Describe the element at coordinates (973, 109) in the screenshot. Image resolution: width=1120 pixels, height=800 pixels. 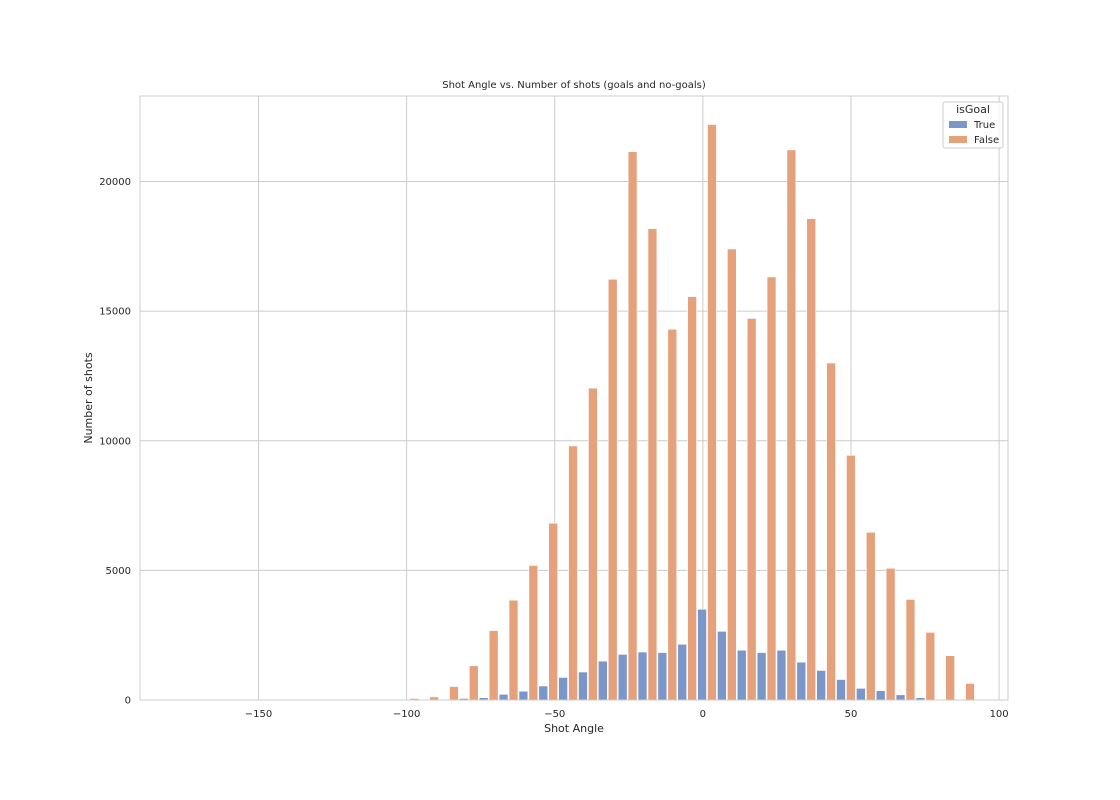
I see `legend-title: isGoal` at that location.